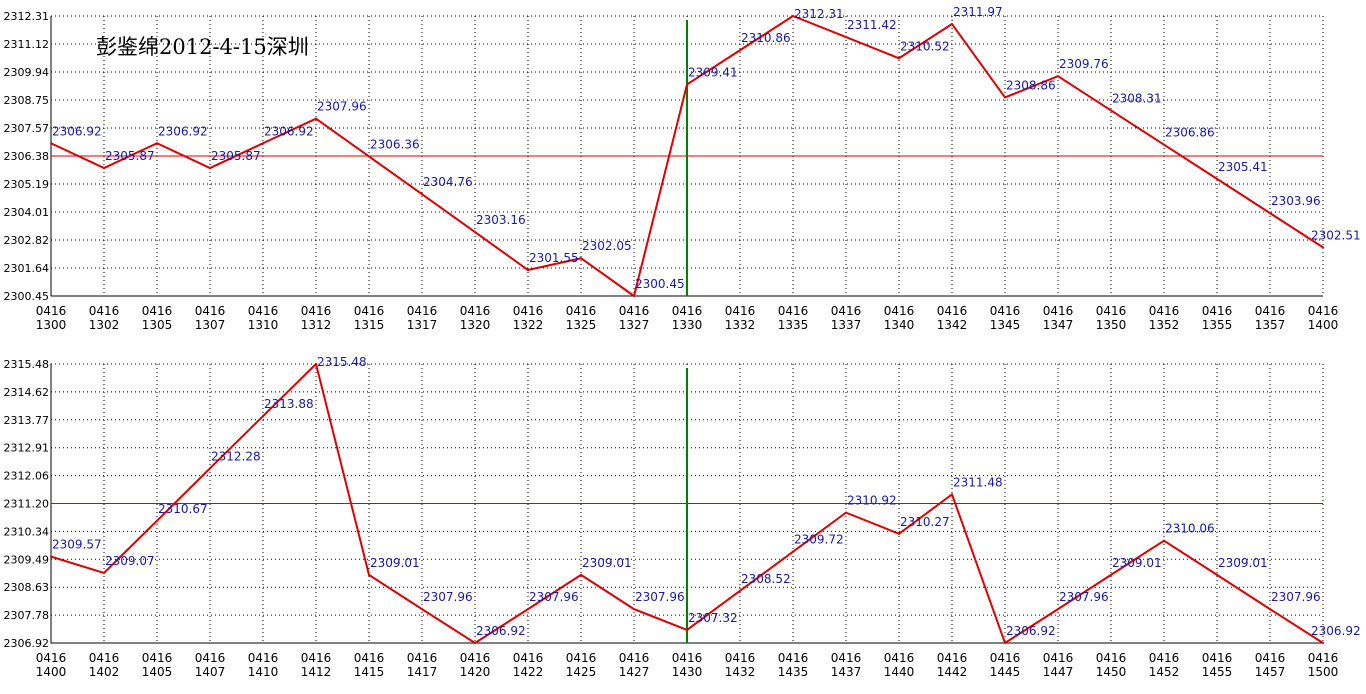 Image resolution: width=1366 pixels, height=694 pixels. I want to click on chart2-data-label: 2313.88, so click(289, 404).